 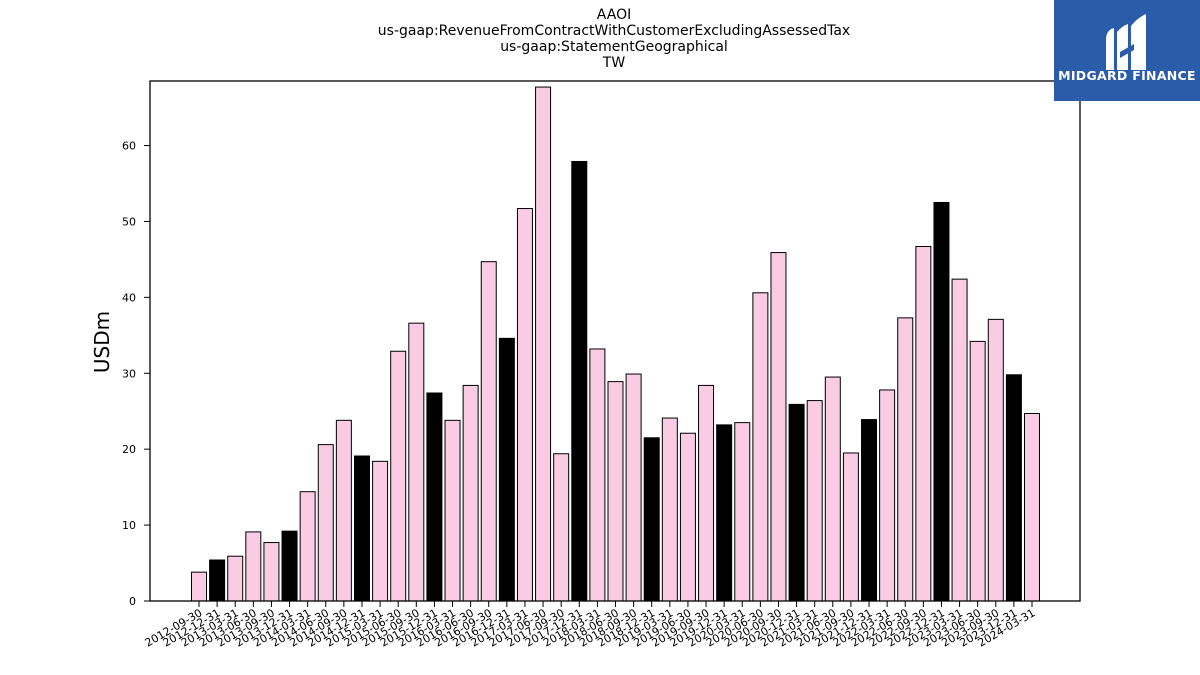 I want to click on y-tick-label: 40, so click(x=129, y=297).